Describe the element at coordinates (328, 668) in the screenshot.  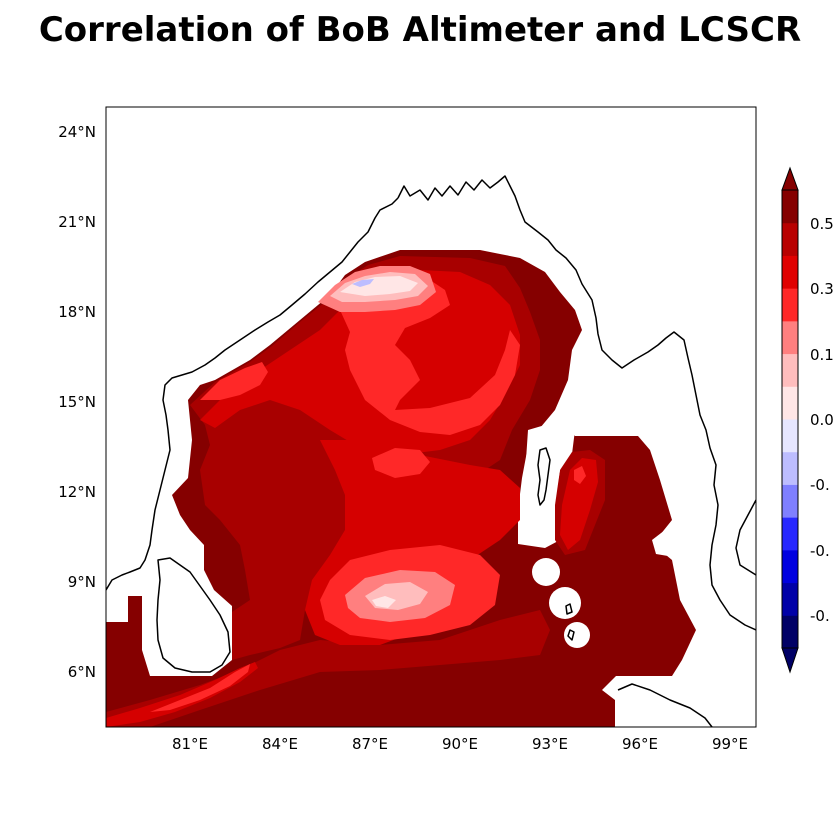
I see `field-dark-south` at that location.